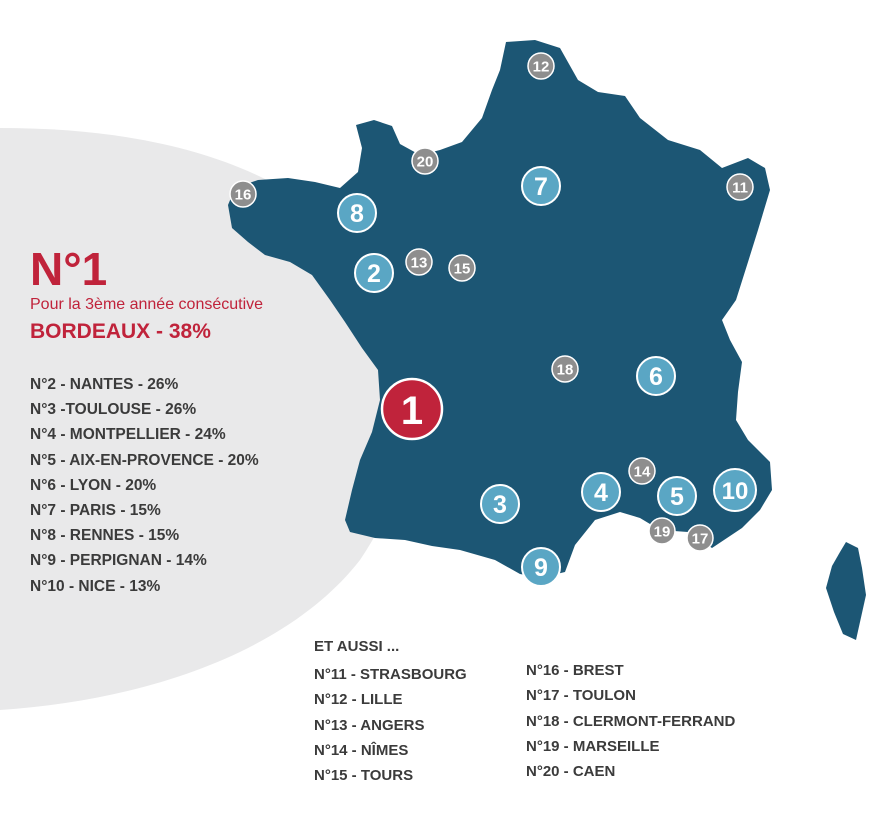 The width and height of the screenshot is (885, 819). I want to click on ranking-item-4: N°4 - MONTPELLIER - 24%, so click(128, 435).